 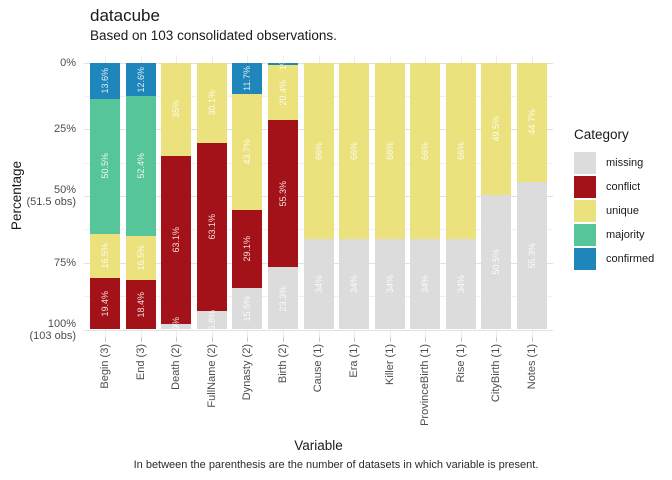 I want to click on bar-segment-label: 11.7%, so click(x=247, y=78).